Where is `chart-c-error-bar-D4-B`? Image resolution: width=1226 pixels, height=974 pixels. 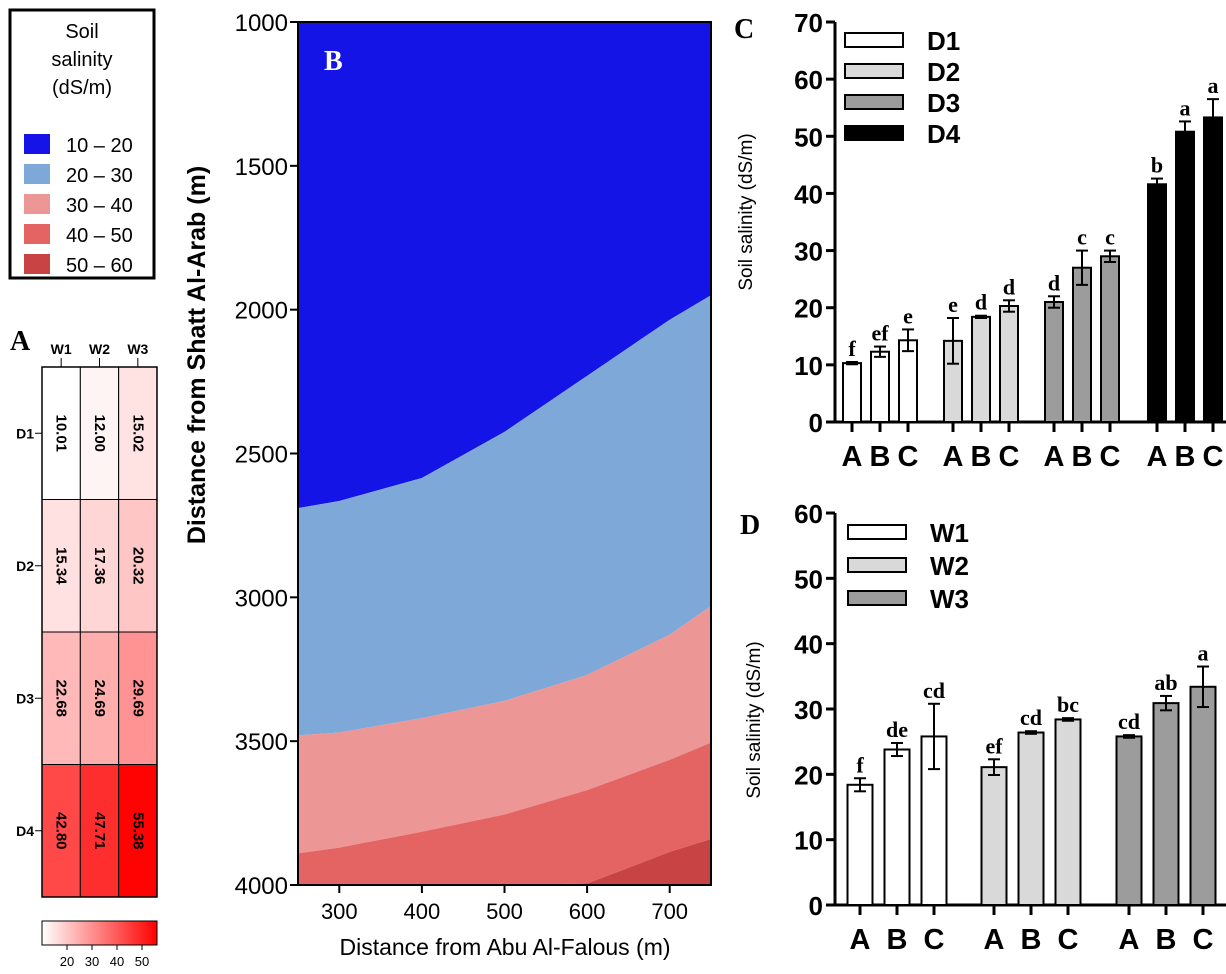
chart-c-error-bar-D4-B is located at coordinates (1185, 131).